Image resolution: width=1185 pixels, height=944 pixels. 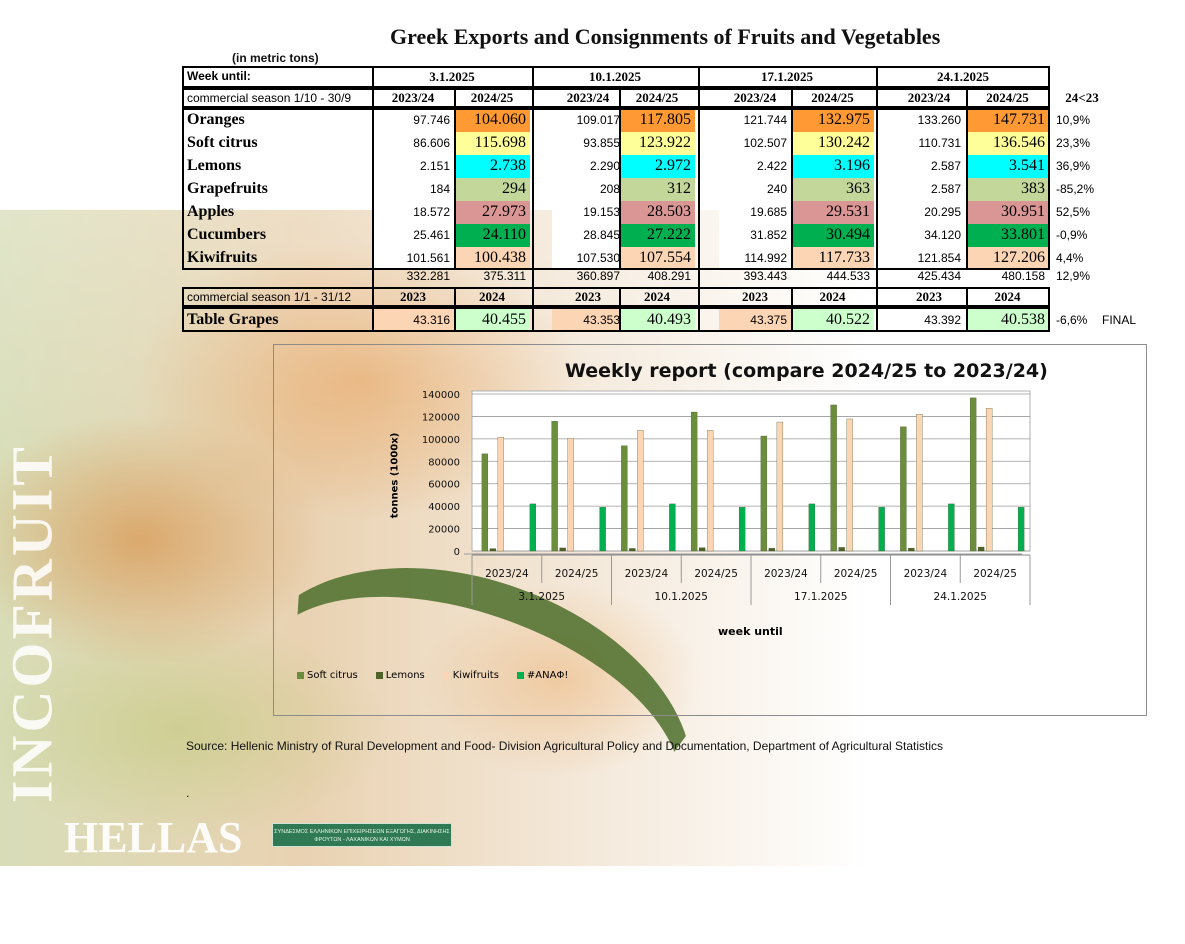 What do you see at coordinates (755, 320) in the screenshot?
I see `grapes-prev: 43.375` at bounding box center [755, 320].